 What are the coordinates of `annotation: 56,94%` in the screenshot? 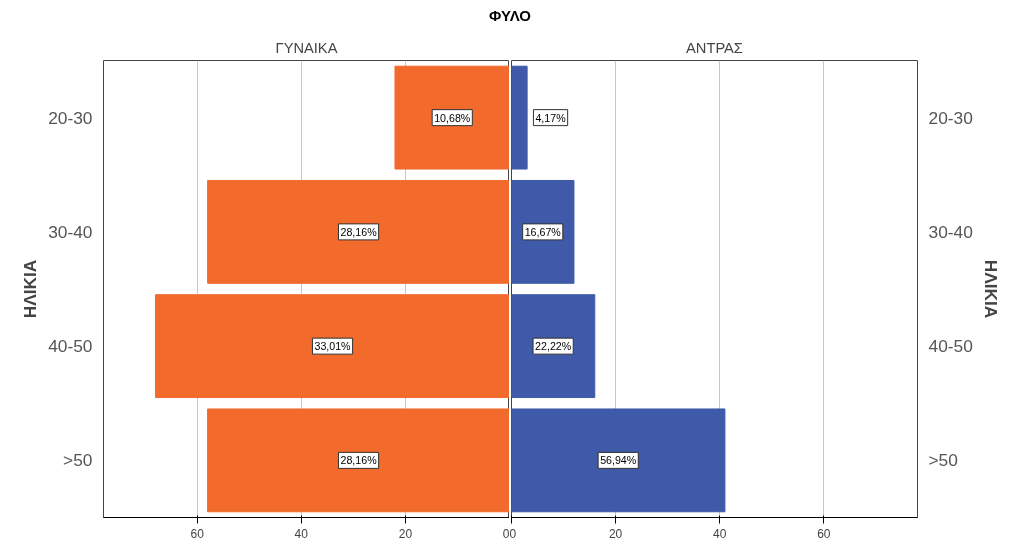 It's located at (618, 460).